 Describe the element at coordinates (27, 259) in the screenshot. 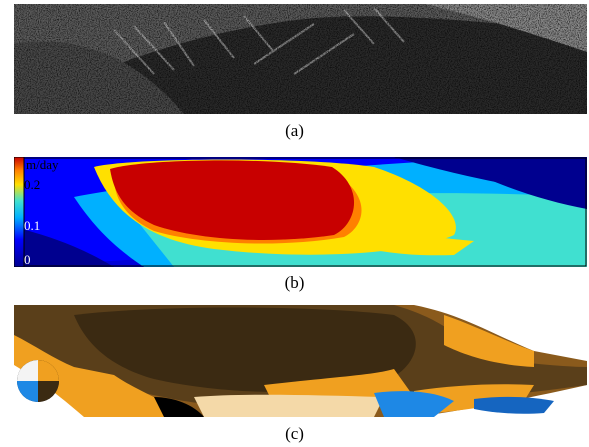

I see `colorbar-tick-label: 0` at that location.